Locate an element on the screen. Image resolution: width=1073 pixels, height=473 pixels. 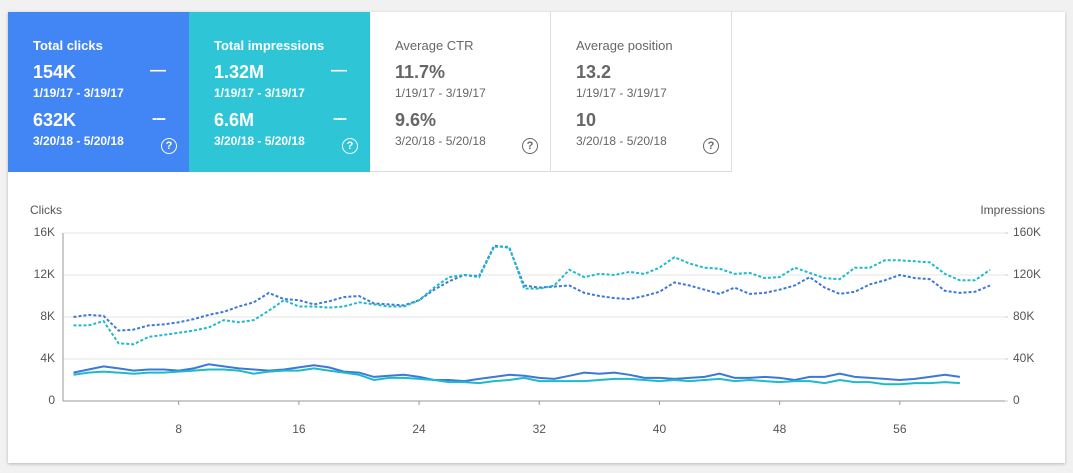
yticks-label: 4K is located at coordinates (47, 358).